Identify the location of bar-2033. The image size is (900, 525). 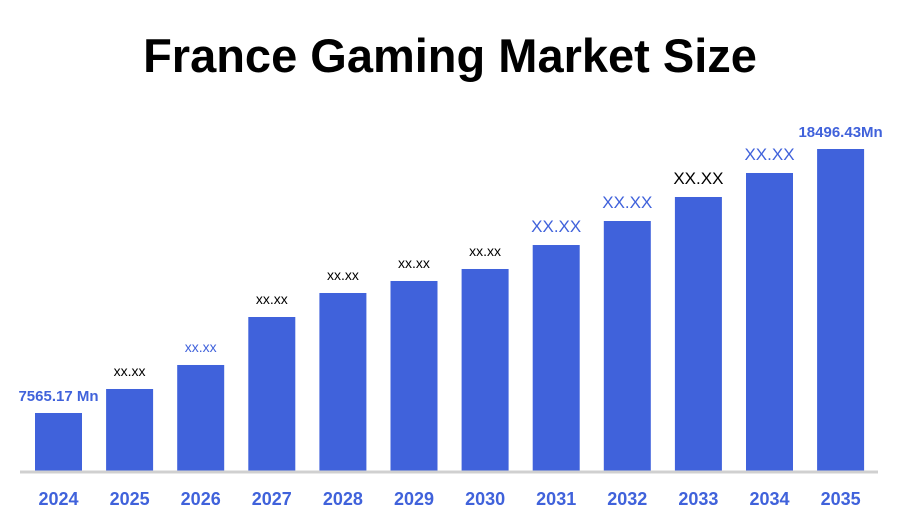
(698, 334).